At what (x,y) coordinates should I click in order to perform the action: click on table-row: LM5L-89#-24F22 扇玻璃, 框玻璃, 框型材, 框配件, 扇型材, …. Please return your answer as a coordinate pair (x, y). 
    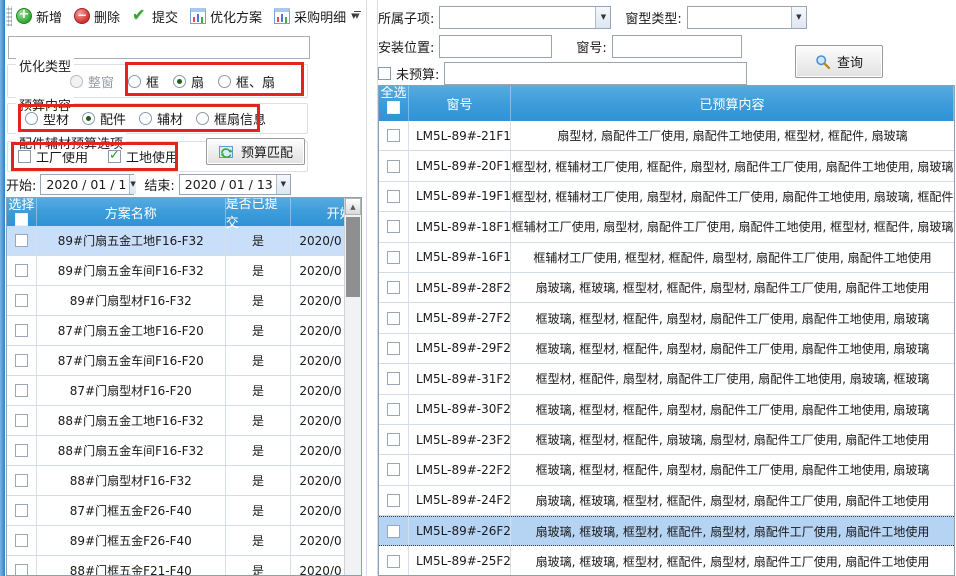
    Looking at the image, I should click on (666, 501).